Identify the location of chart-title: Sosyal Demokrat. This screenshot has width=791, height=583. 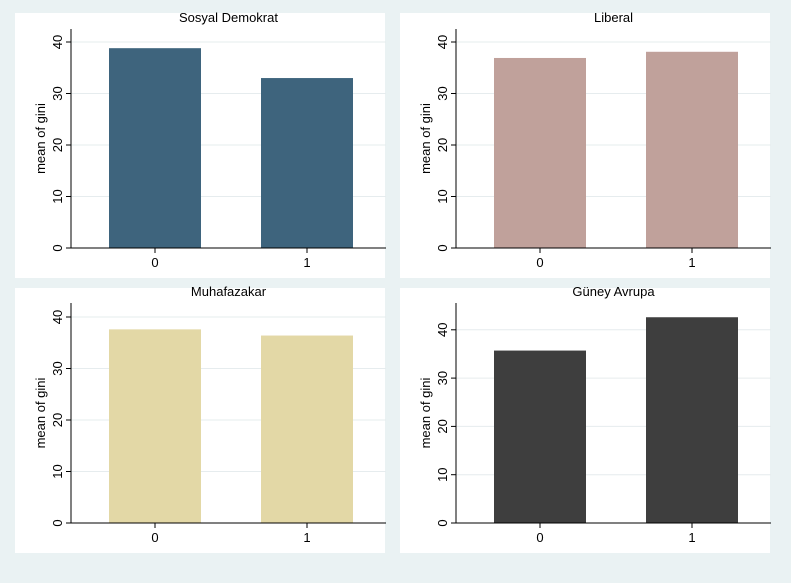
(228, 17).